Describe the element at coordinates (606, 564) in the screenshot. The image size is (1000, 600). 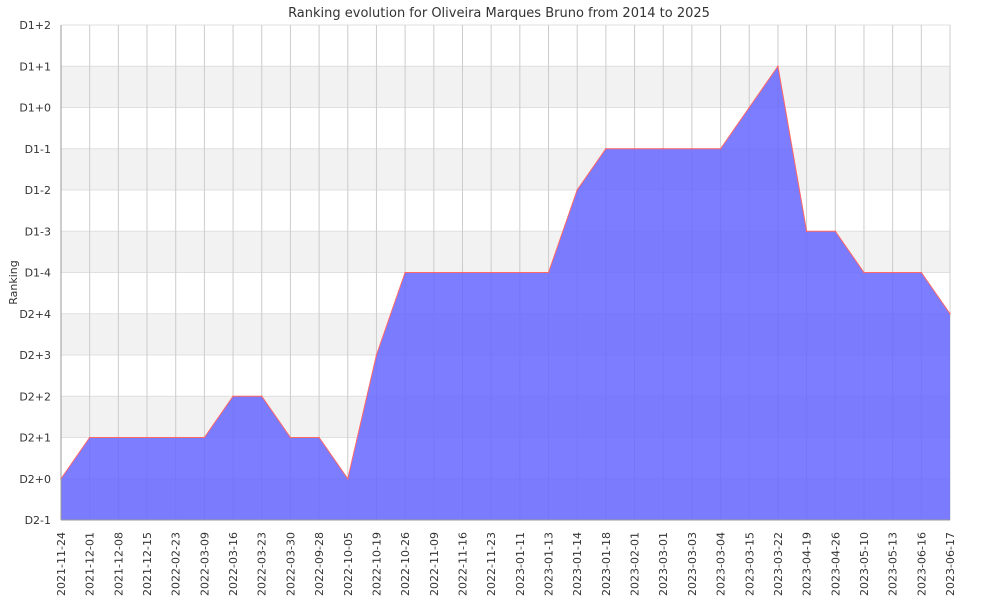
I see `x-tick-label: 2023-01-18` at that location.